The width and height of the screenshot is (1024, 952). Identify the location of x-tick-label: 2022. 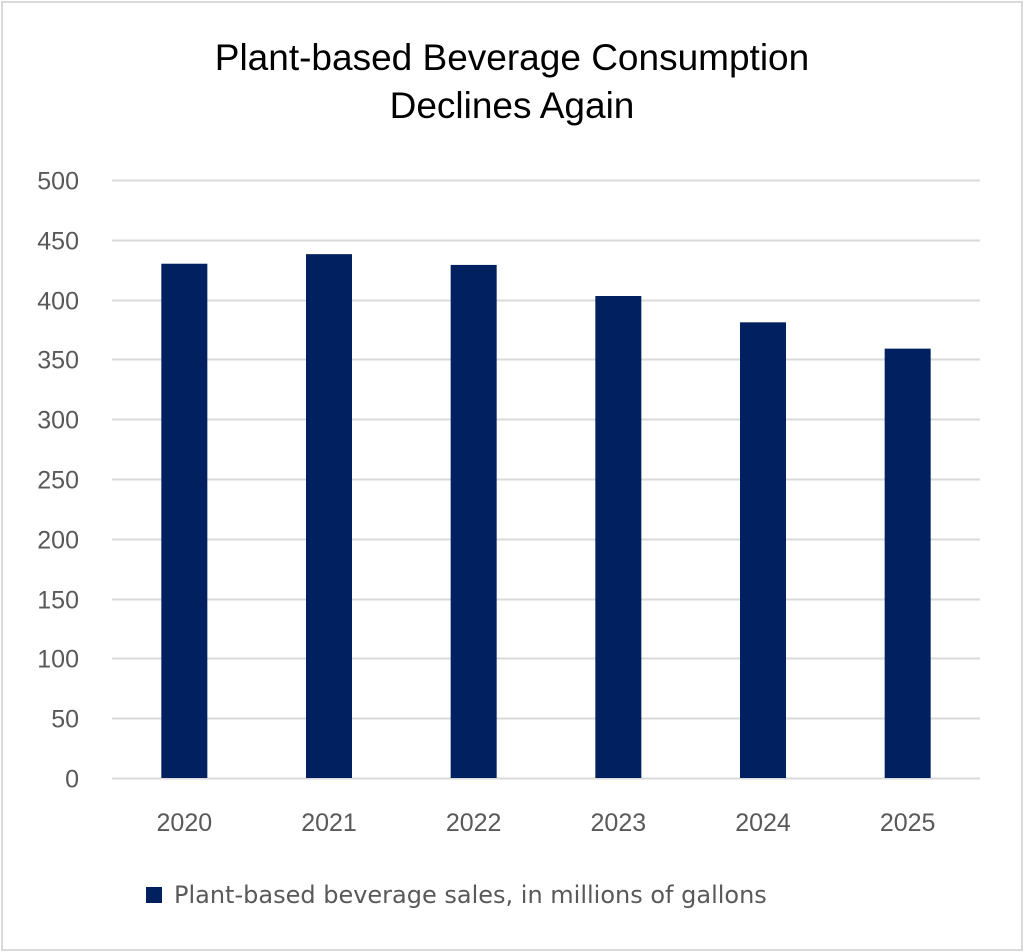
(474, 823).